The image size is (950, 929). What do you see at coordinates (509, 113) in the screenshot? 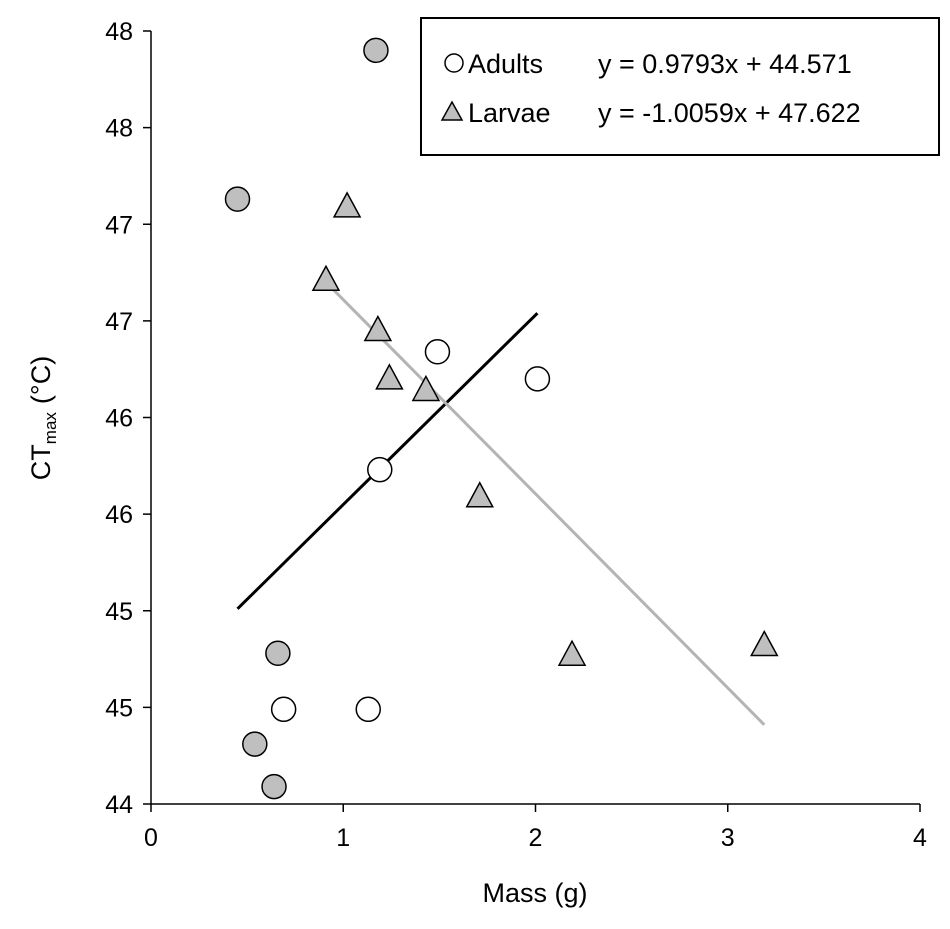
I see `legend-larvae-label: Larvae` at bounding box center [509, 113].